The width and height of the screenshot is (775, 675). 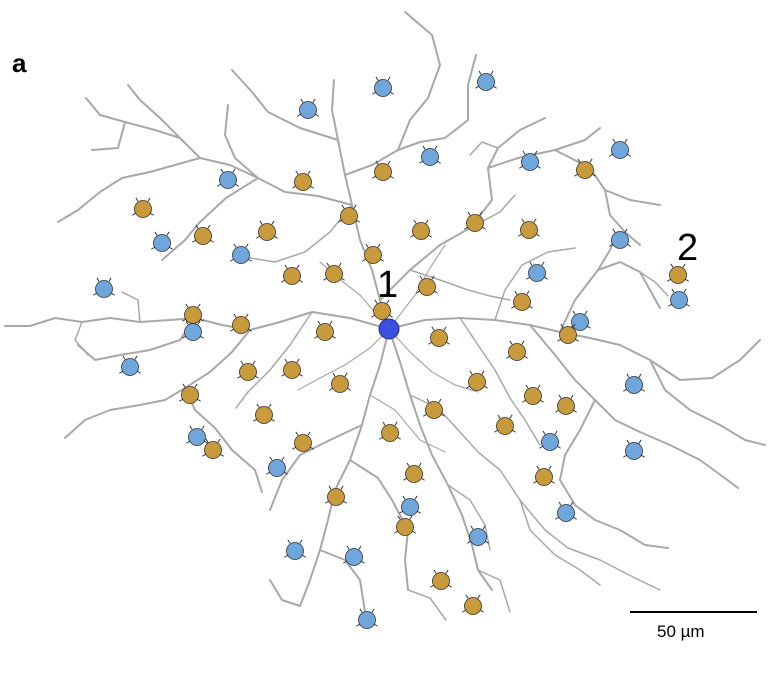 I want to click on cell-label-1: 1, so click(x=388, y=285).